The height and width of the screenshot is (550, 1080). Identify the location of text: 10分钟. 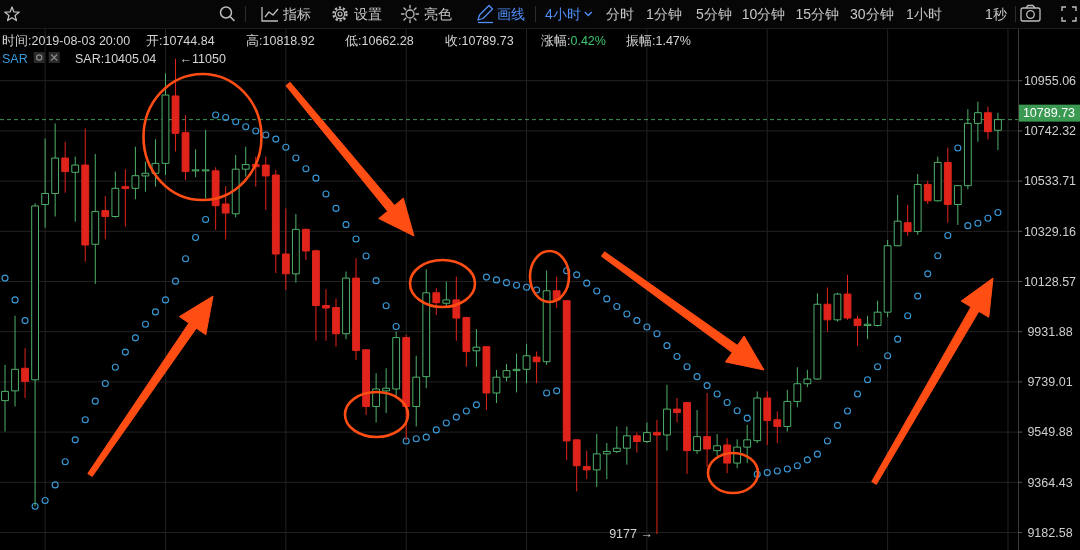
(763, 14).